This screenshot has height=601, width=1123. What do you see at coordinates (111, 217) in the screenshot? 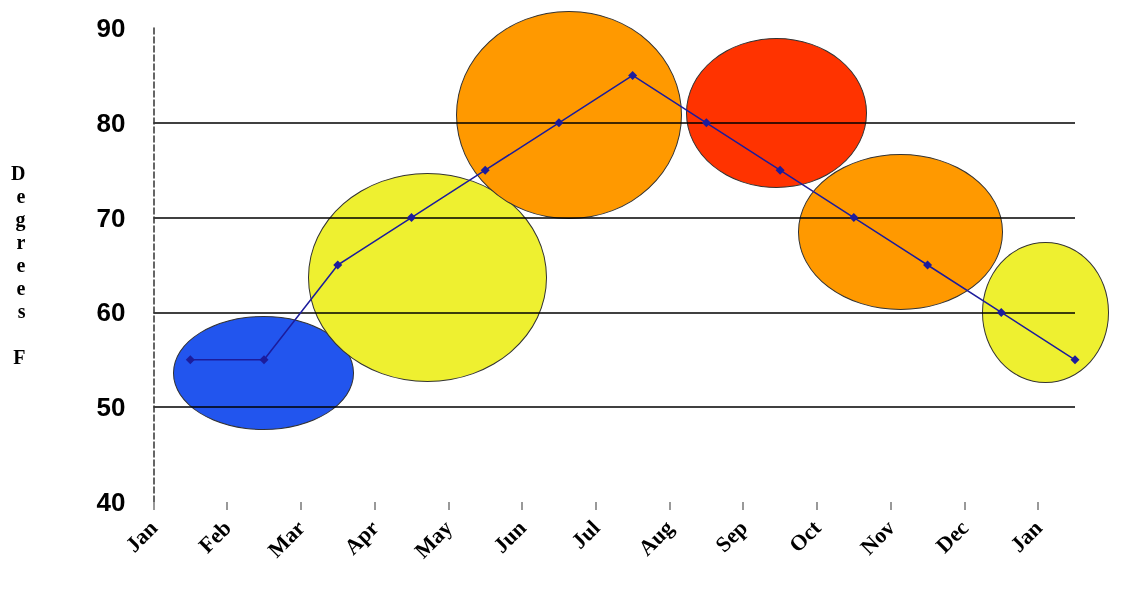
I see `y-tick-label: 70` at bounding box center [111, 217].